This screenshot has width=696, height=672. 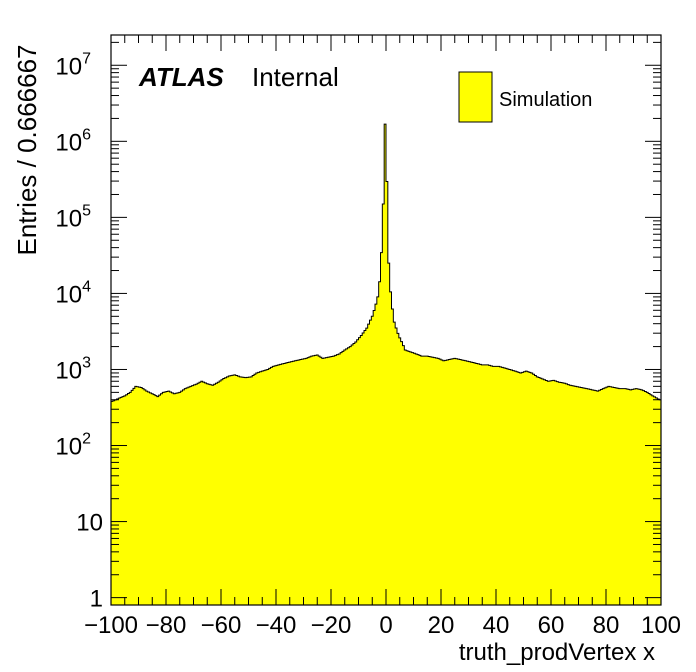 What do you see at coordinates (111, 625) in the screenshot?
I see `x-tick-label: −100` at bounding box center [111, 625].